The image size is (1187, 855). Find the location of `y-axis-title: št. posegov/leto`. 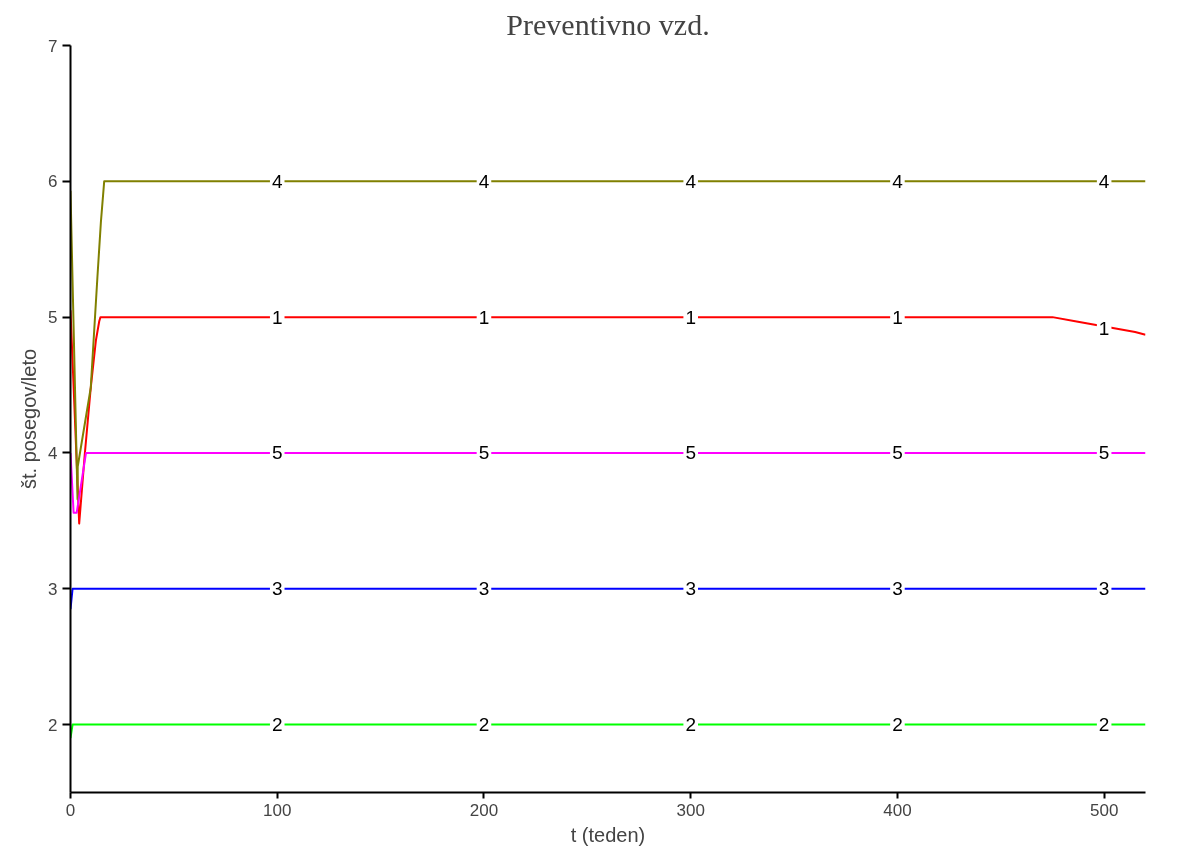

y-axis-title: št. posegov/leto is located at coordinates (29, 419).